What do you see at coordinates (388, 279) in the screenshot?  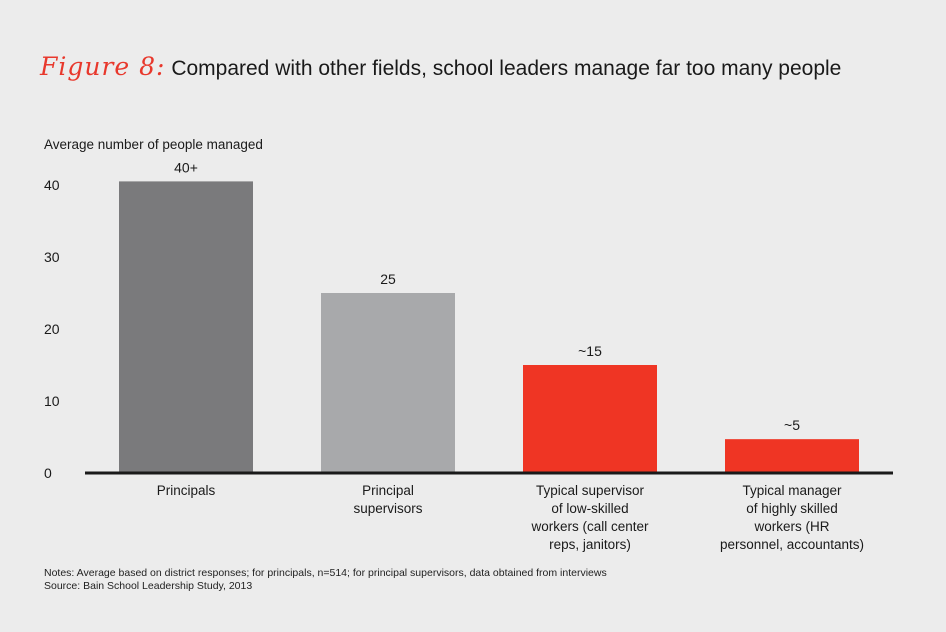 I see `data-label: 25` at bounding box center [388, 279].